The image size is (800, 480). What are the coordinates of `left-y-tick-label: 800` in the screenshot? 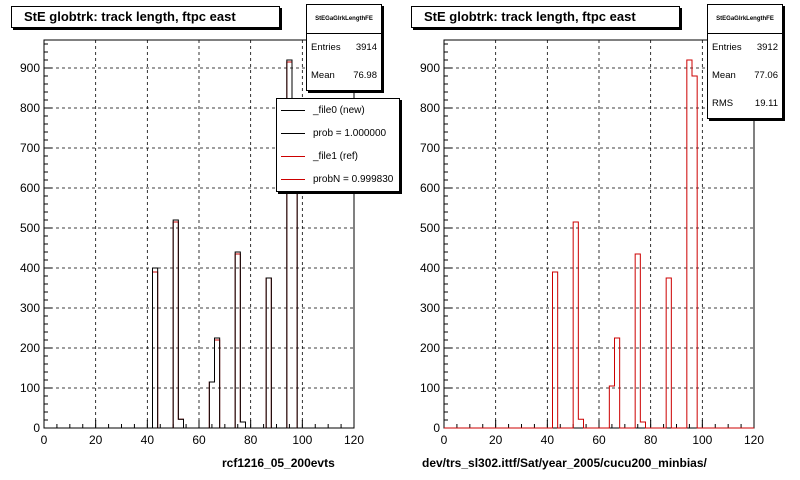 It's located at (30, 108).